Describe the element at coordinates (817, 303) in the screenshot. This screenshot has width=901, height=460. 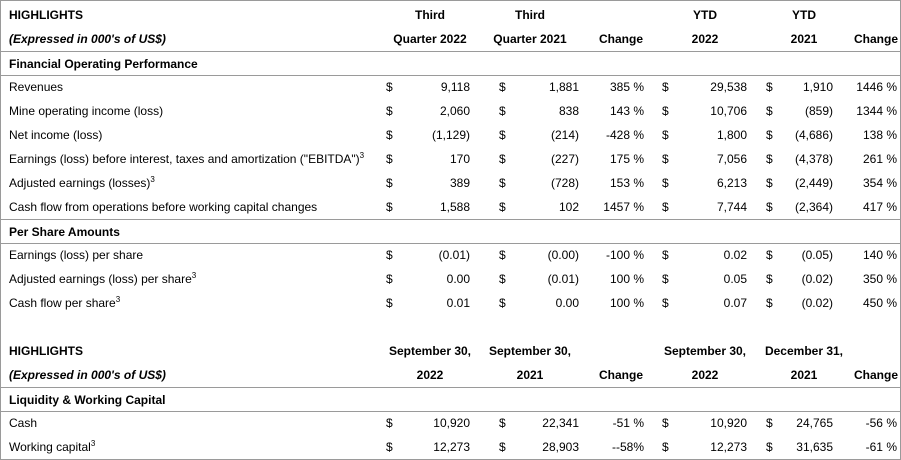
I see `cell-y21: (0.02)` at that location.